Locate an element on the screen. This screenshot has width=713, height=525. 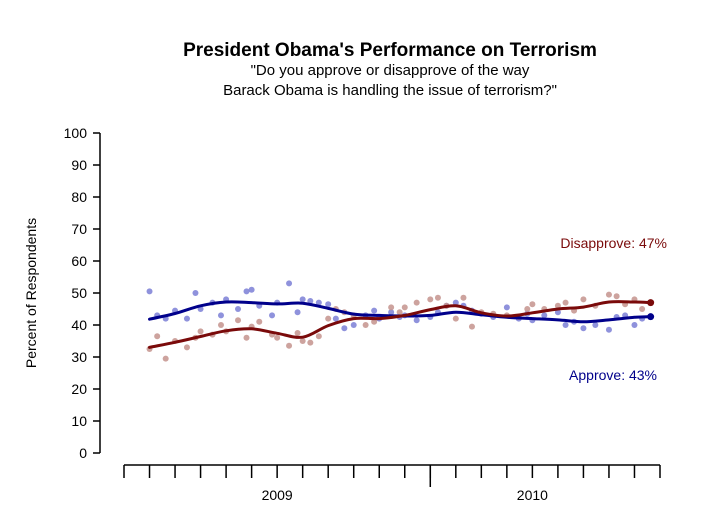
y-tick-label: 30 is located at coordinates (79, 357).